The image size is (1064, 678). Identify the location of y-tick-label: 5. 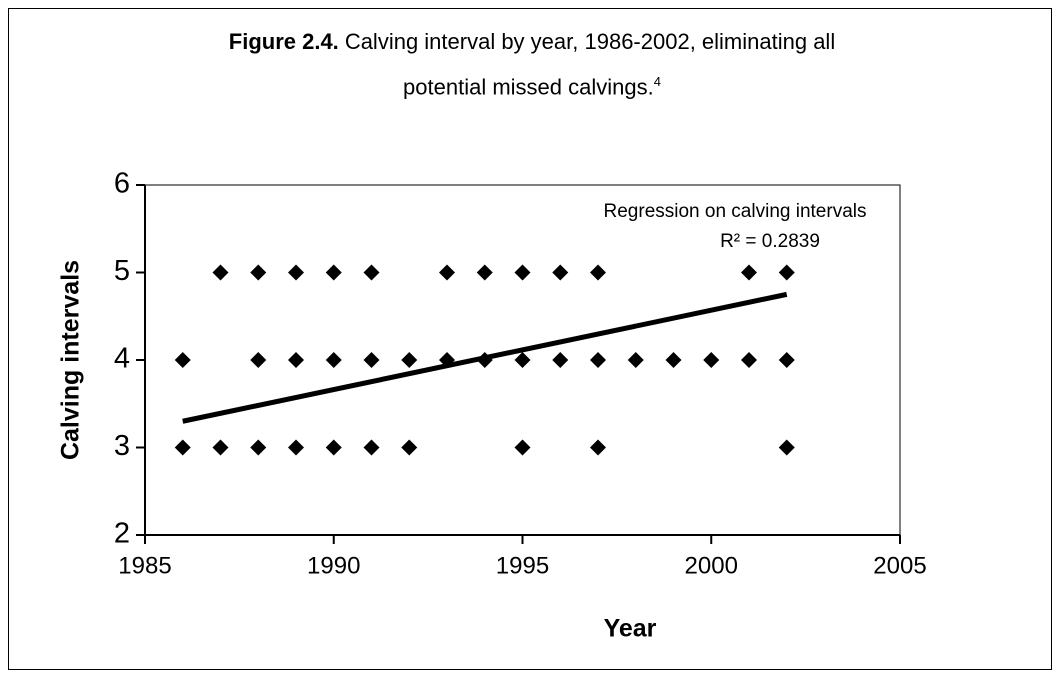
(122, 271).